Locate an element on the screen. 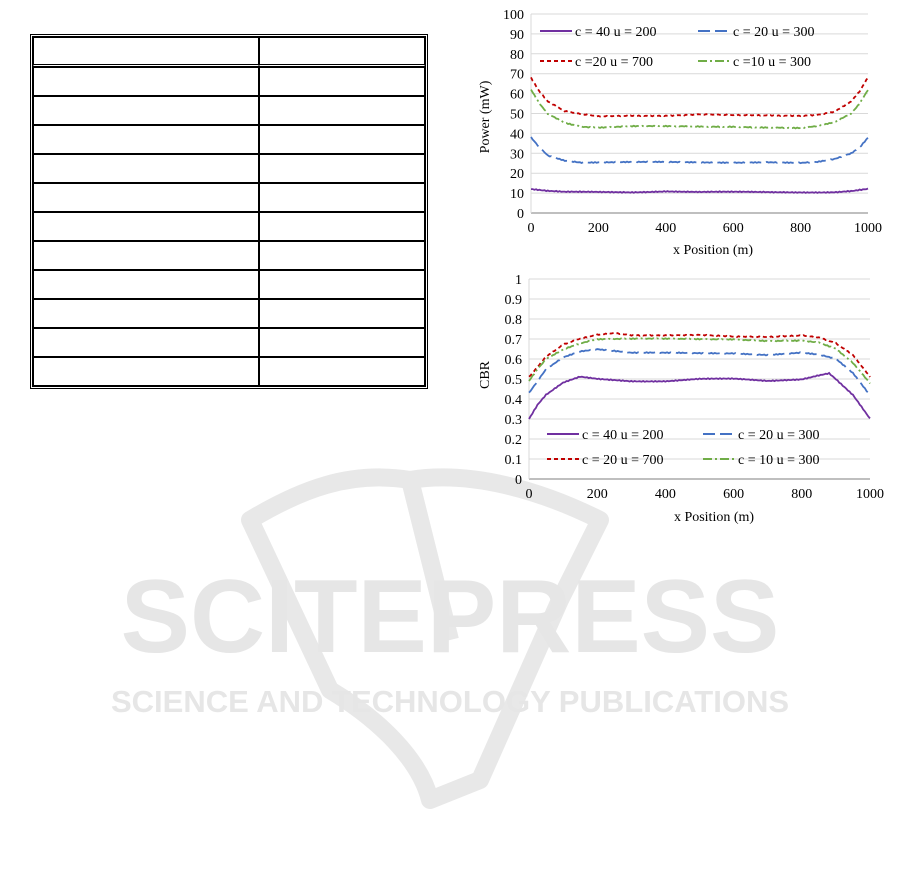  power-x-ticks: 0 200 400 600 800 1000 is located at coordinates (705, 228).